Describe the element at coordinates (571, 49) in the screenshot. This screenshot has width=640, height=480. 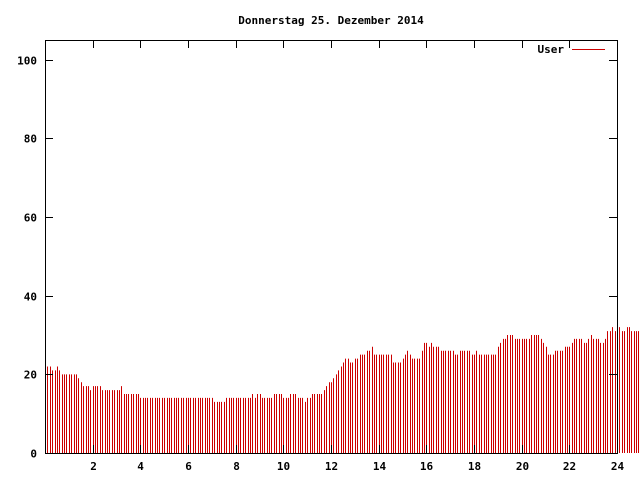
I see `legend: User` at that location.